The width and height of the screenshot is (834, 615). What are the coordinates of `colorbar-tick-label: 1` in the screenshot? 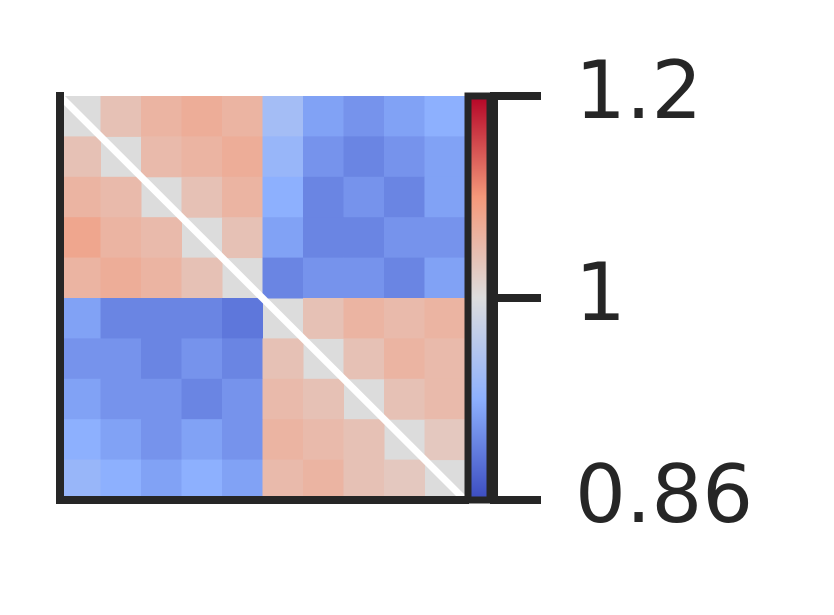 It's located at (600, 292).